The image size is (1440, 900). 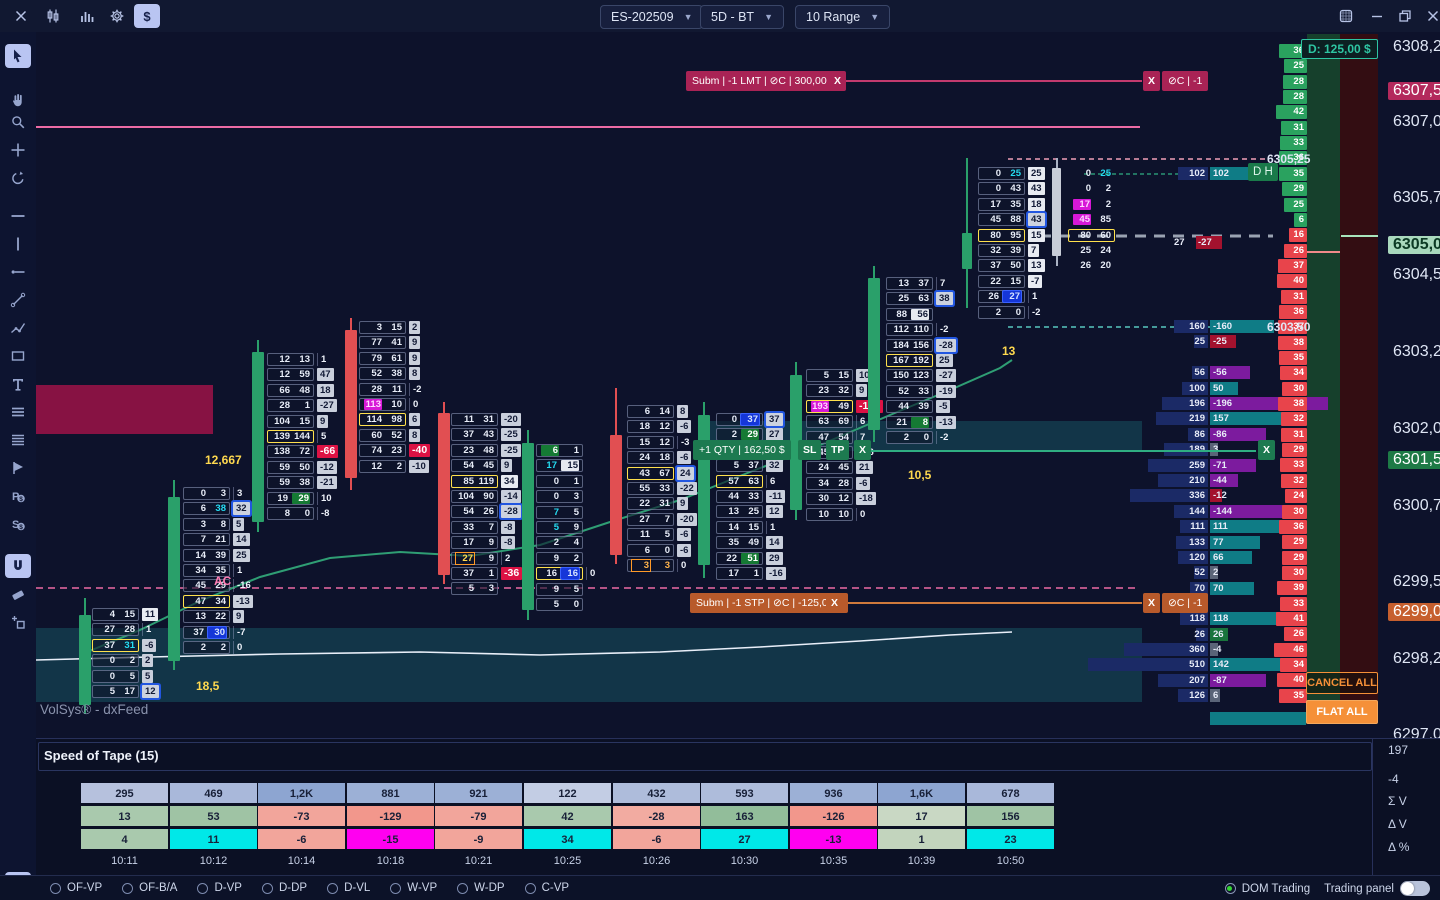 What do you see at coordinates (652, 17) in the screenshot?
I see `dropdown-instrument: ES-202509 ▼` at bounding box center [652, 17].